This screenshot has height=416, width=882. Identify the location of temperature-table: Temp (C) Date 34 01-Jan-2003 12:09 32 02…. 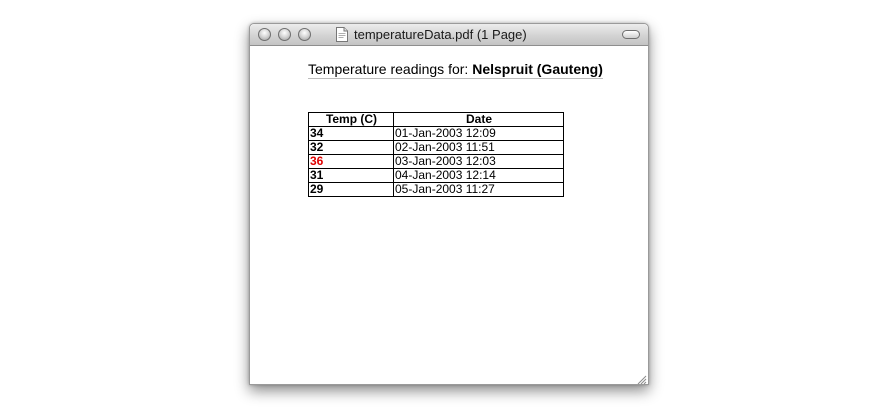
(436, 154).